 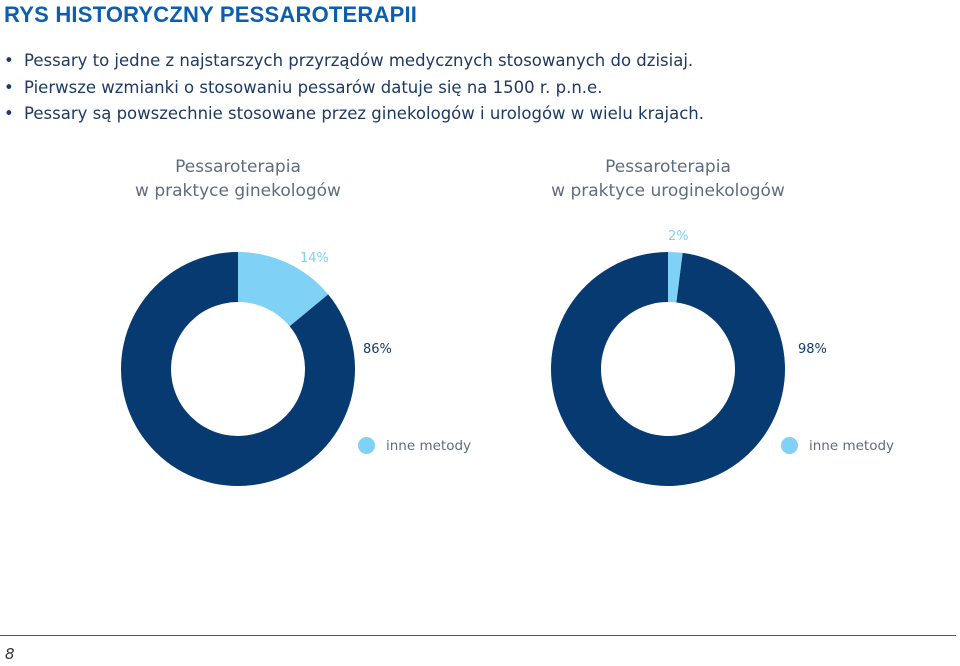 What do you see at coordinates (10, 654) in the screenshot?
I see `page-number: 8` at bounding box center [10, 654].